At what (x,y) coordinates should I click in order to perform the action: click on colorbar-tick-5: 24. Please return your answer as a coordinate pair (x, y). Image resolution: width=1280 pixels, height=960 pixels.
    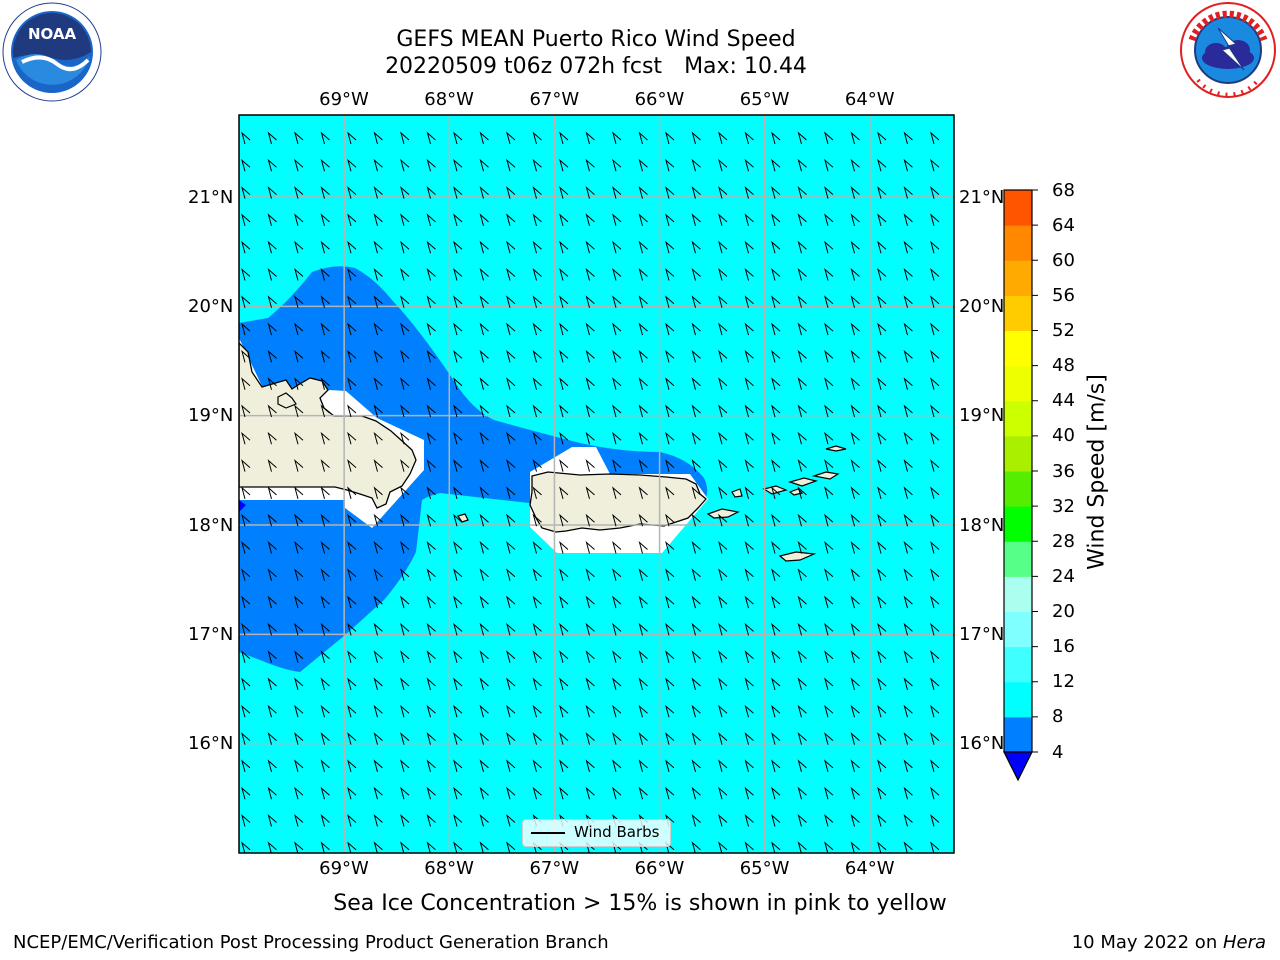
    Looking at the image, I should click on (1063, 576).